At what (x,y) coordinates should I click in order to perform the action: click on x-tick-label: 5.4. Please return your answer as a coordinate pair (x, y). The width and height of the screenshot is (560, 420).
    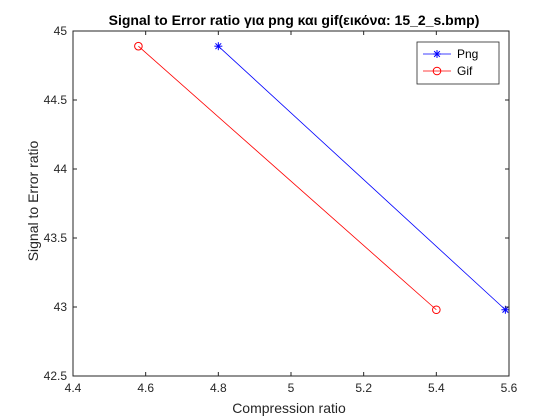
    Looking at the image, I should click on (436, 388).